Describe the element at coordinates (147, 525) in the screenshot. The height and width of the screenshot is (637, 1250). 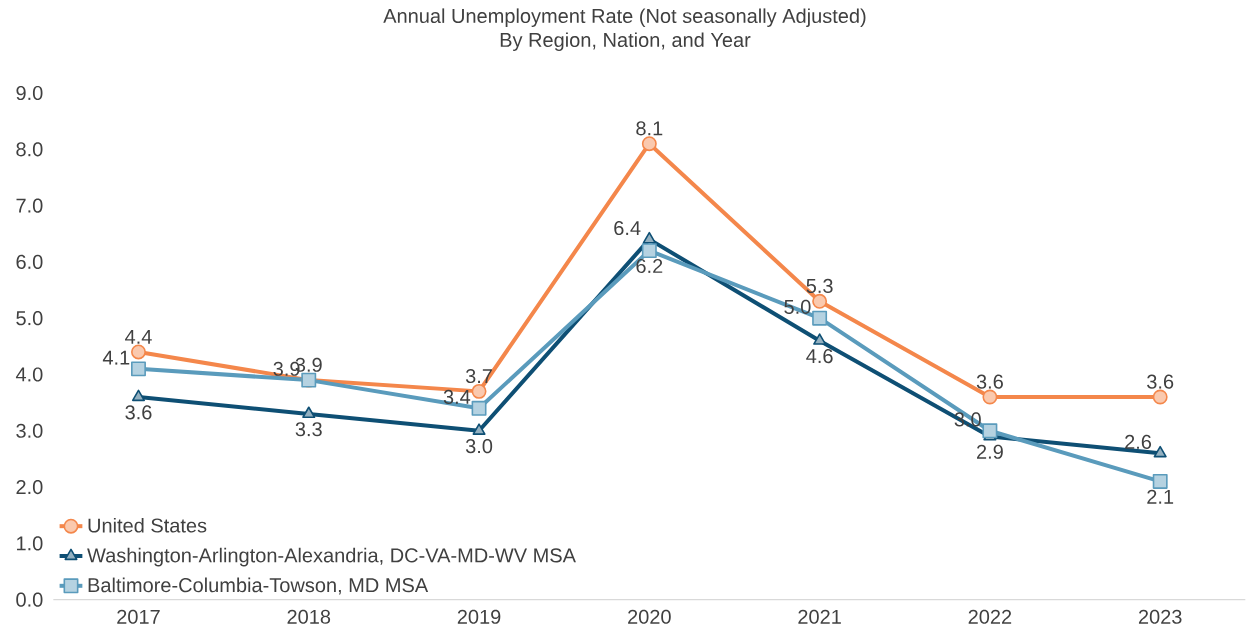
I see `legend-label: United States` at that location.